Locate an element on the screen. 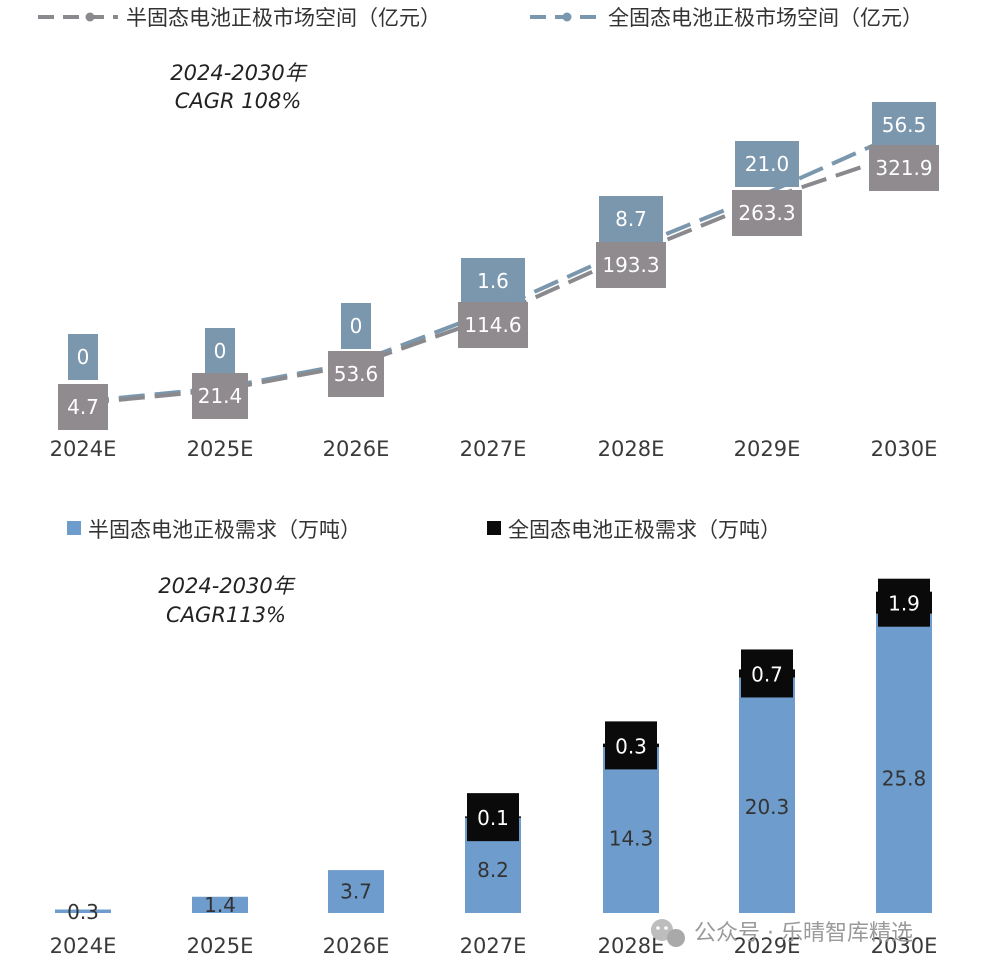 The height and width of the screenshot is (972, 1004). wechat-icon is located at coordinates (668, 933).